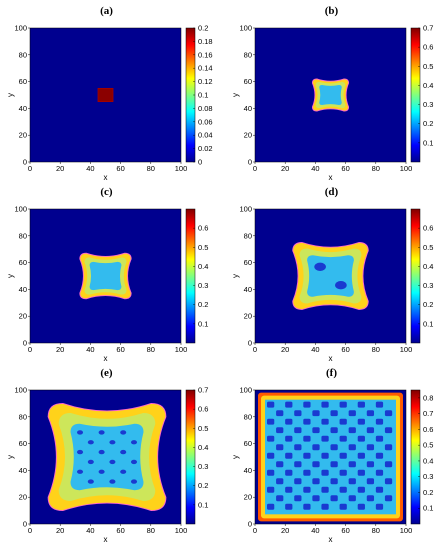 This screenshot has width=447, height=550. I want to click on colorbar-tick-label: 0, so click(200, 162).